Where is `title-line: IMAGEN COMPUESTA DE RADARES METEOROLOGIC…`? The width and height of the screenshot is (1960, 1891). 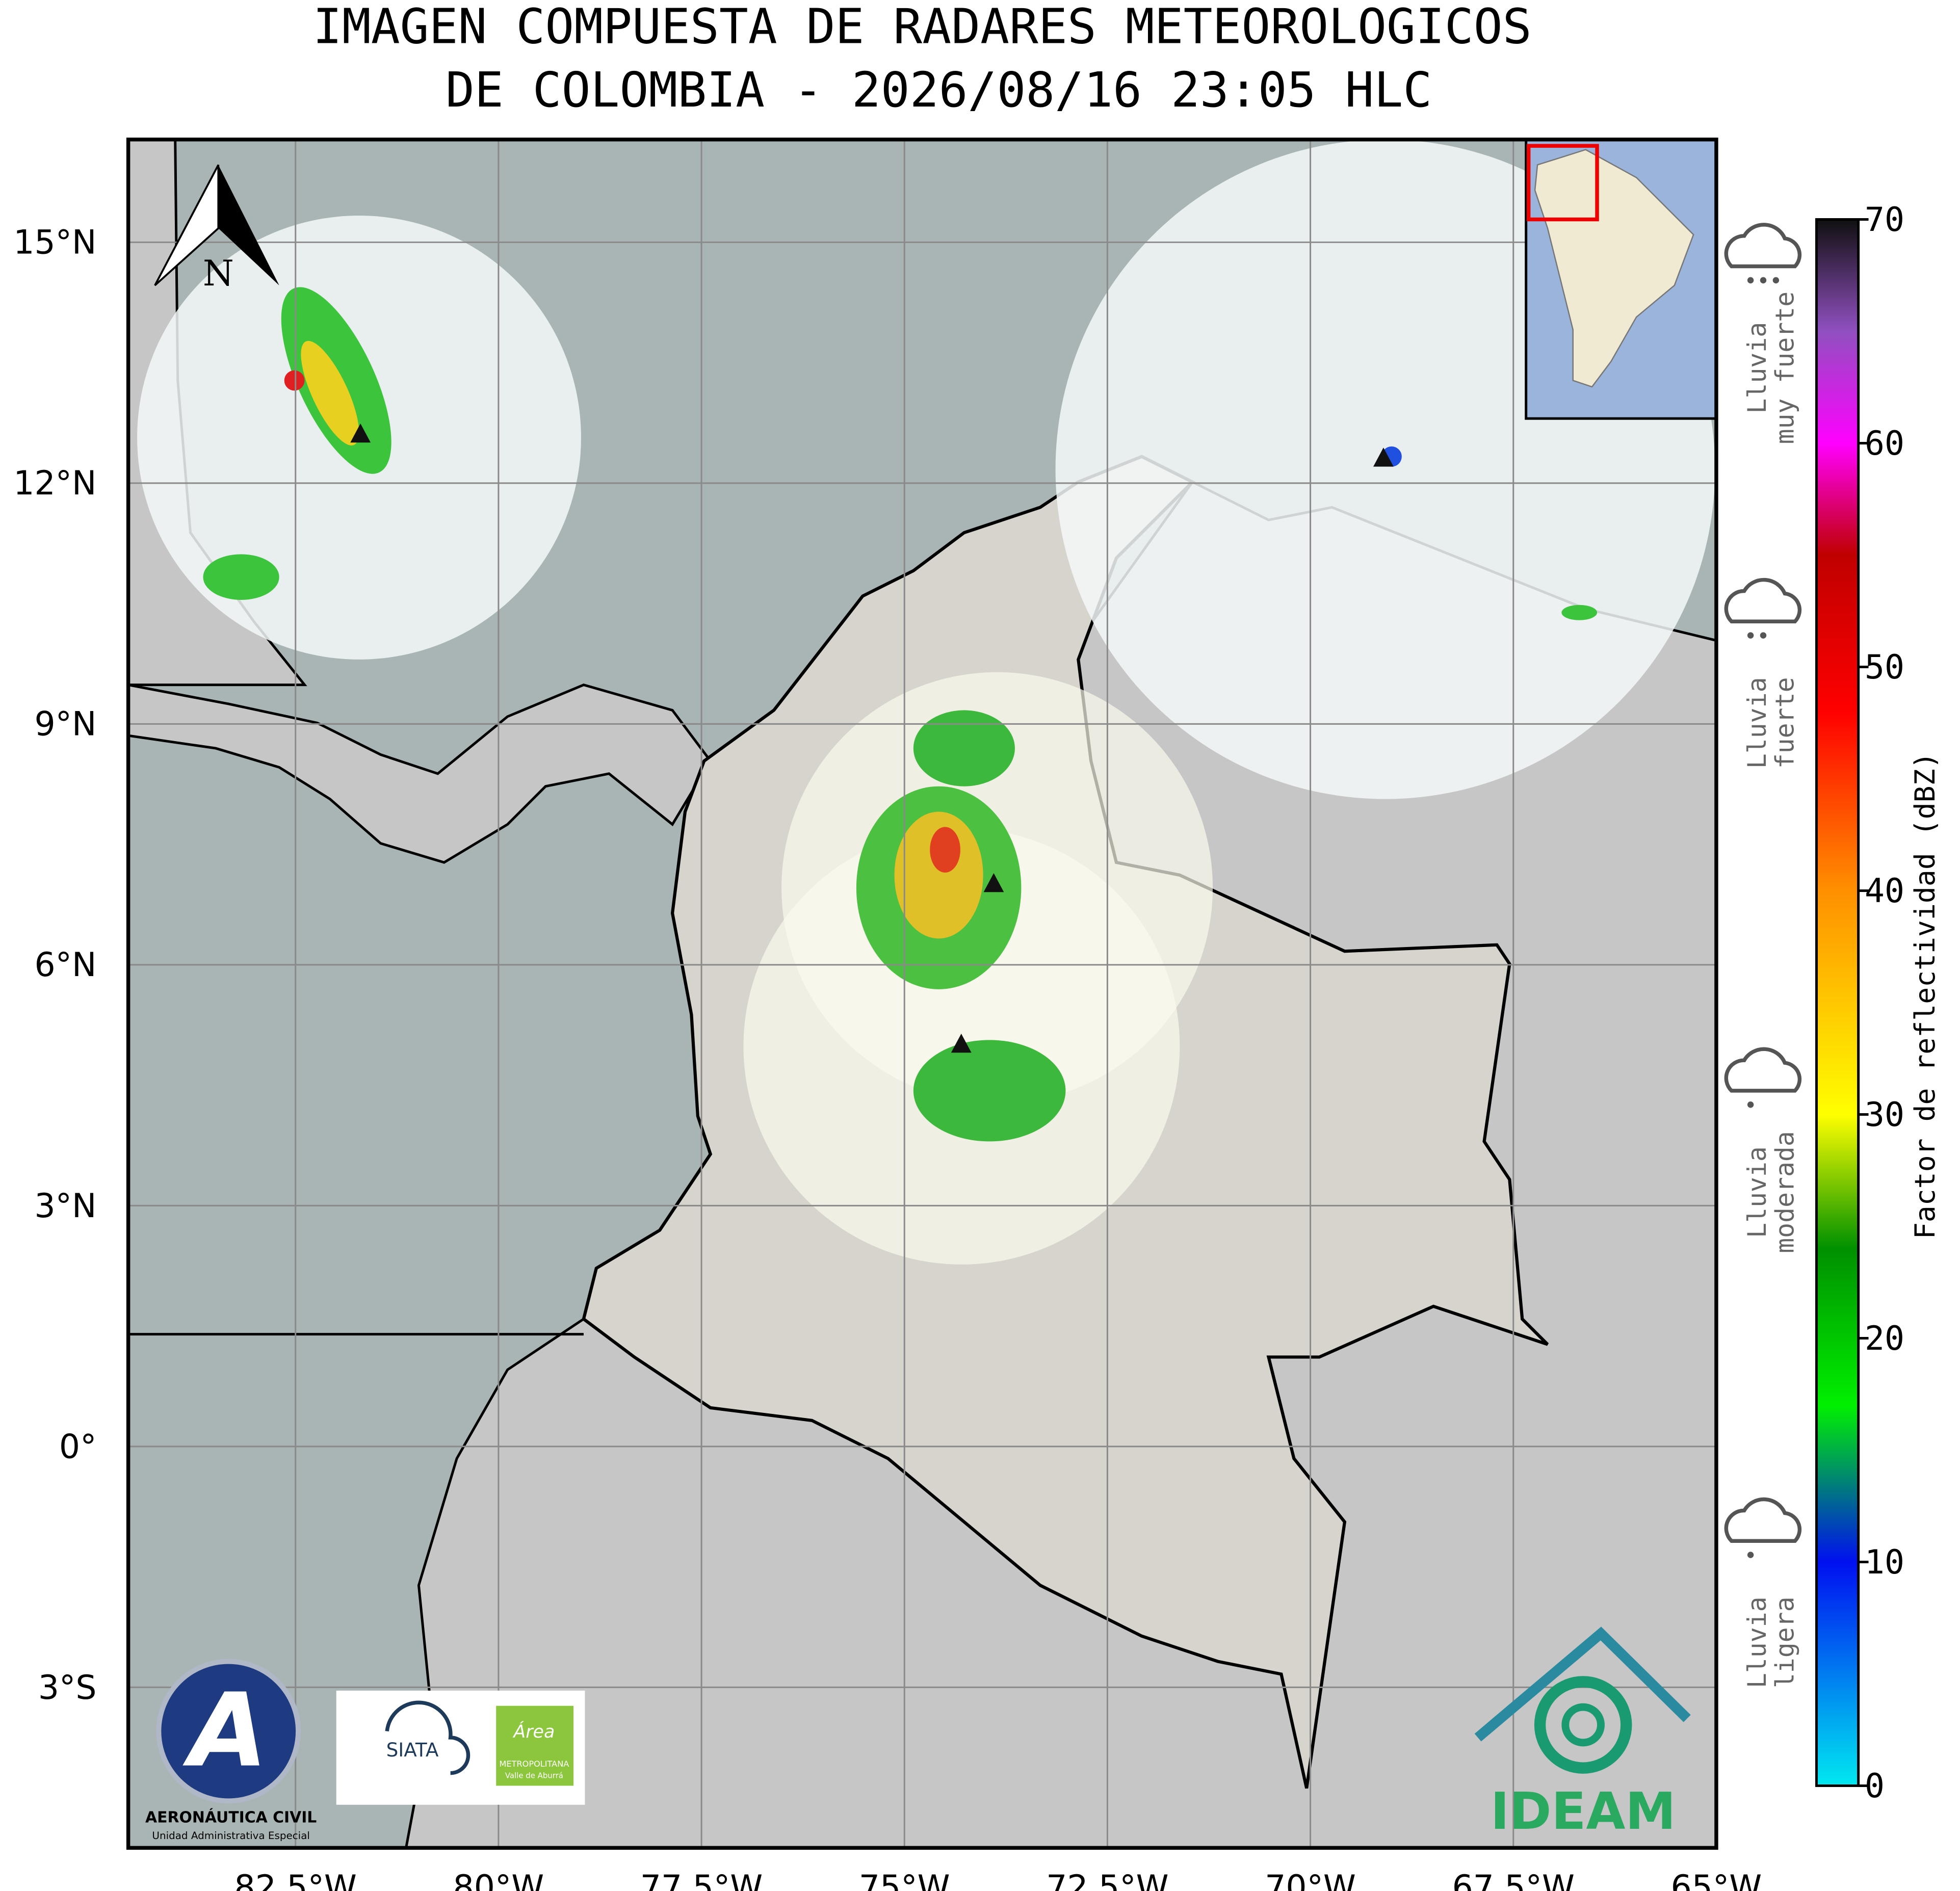 title-line: IMAGEN COMPUESTA DE RADARES METEOROLOGIC… is located at coordinates (923, 27).